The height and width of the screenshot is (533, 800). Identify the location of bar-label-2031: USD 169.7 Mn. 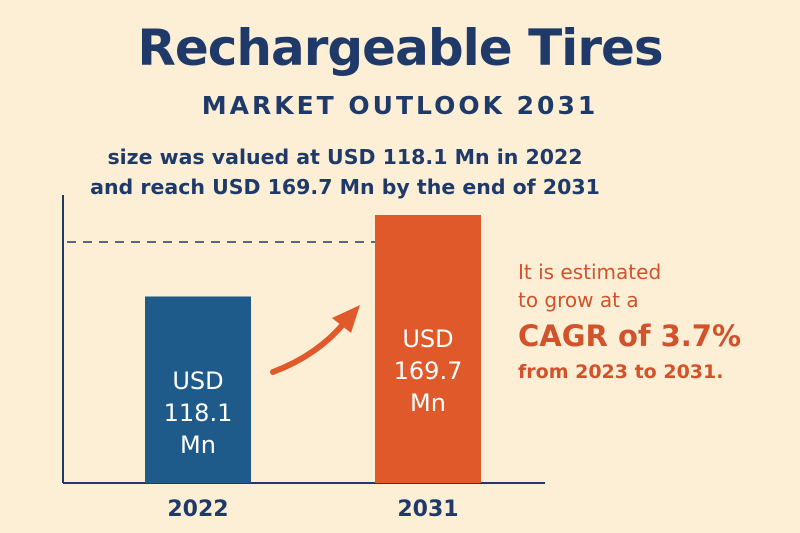
(428, 371).